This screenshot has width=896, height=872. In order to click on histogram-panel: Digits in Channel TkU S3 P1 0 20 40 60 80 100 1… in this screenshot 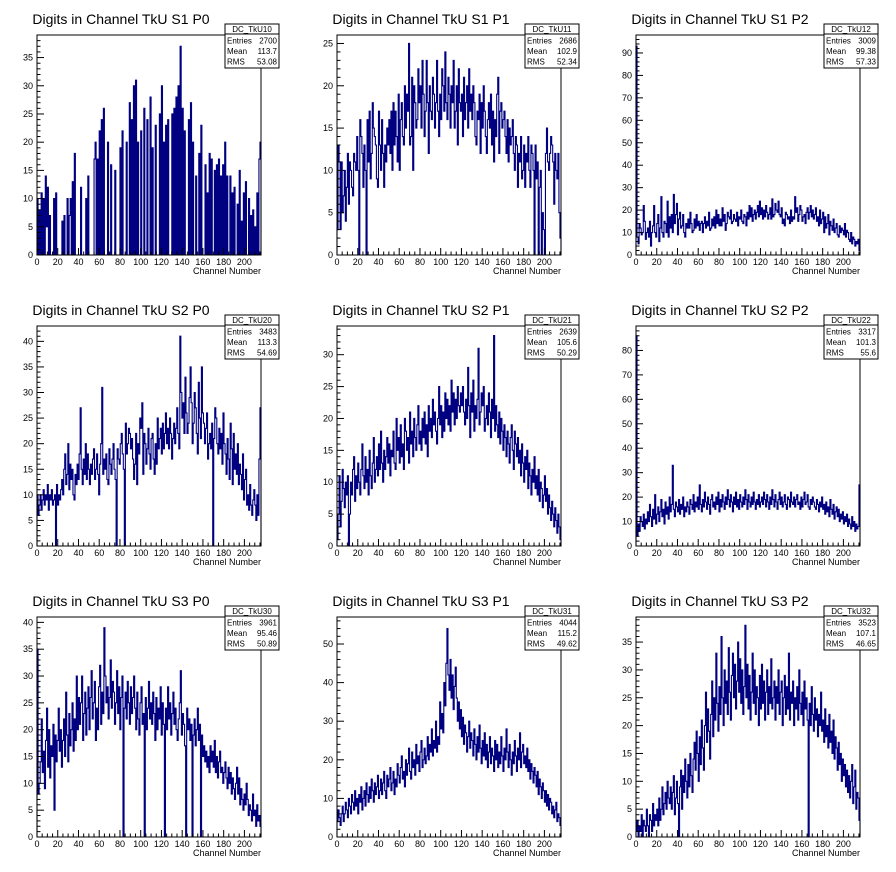, I will do `click(448, 727)`.